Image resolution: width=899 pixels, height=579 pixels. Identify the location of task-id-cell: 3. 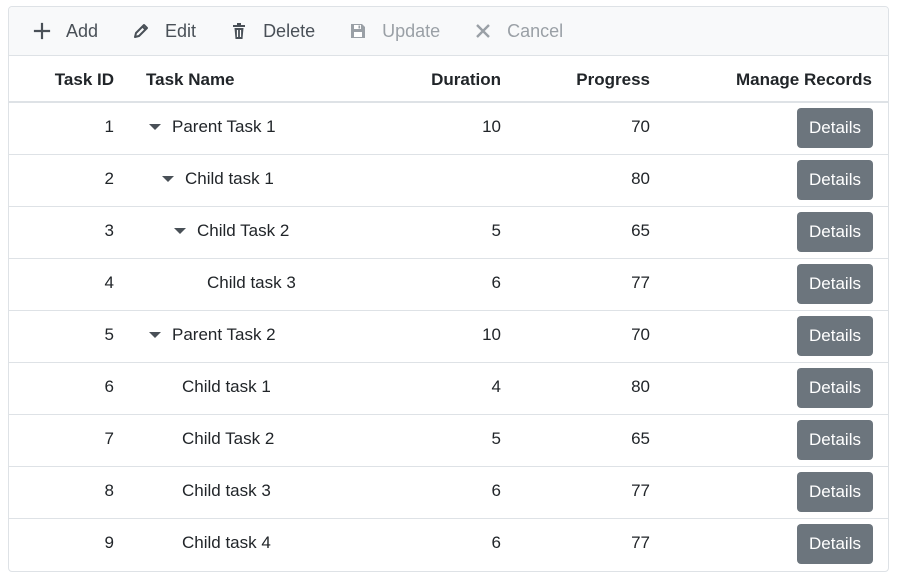
(109, 230).